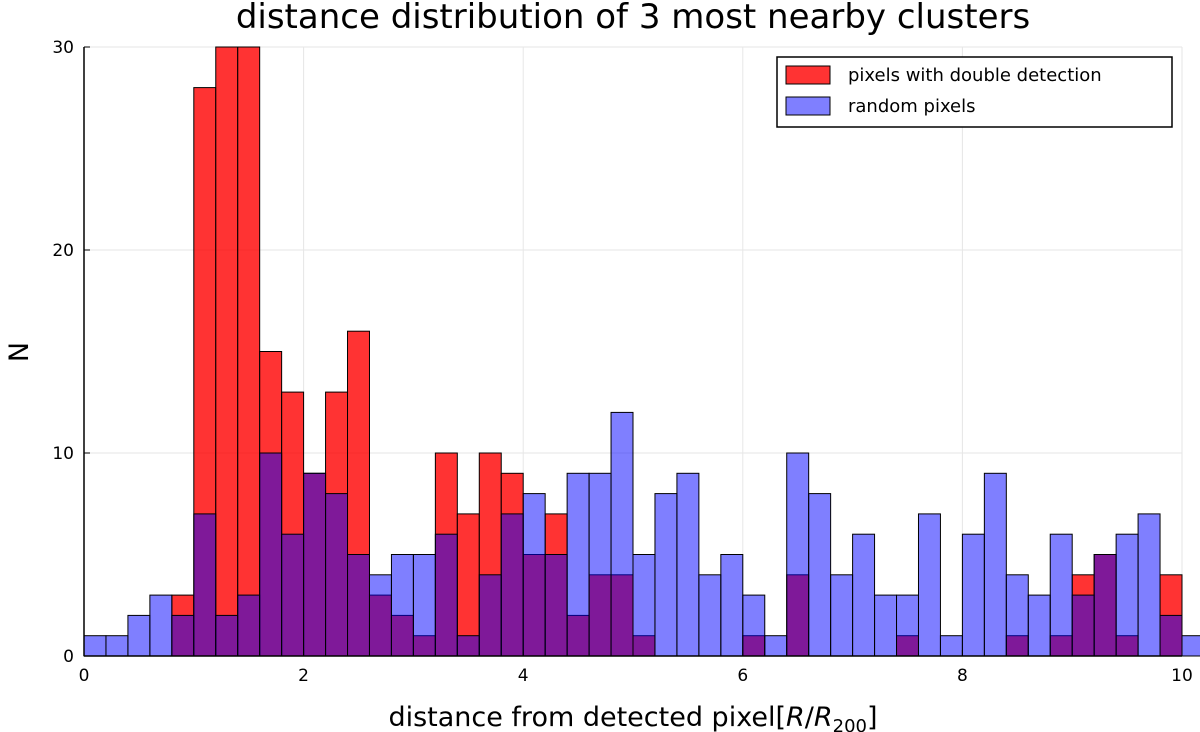  What do you see at coordinates (63, 48) in the screenshot?
I see `y-tick-label: 30` at bounding box center [63, 48].